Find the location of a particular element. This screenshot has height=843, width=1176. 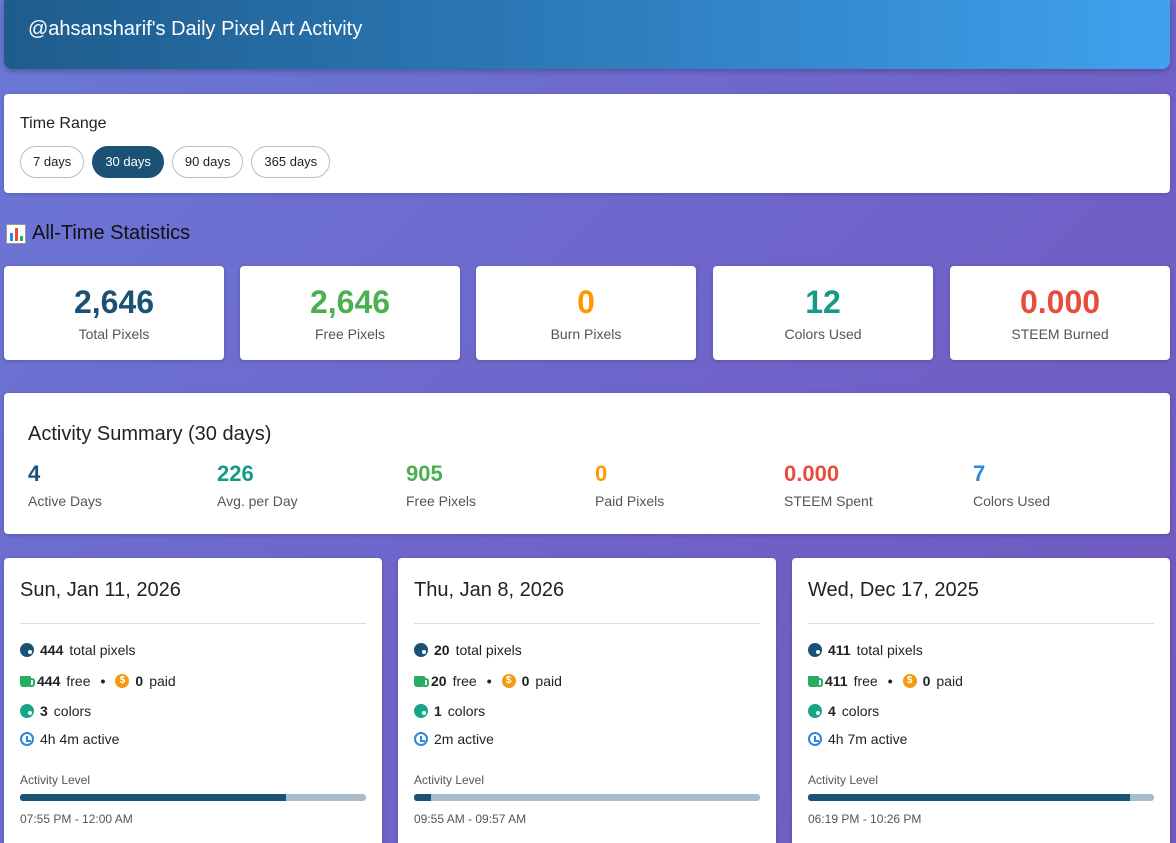

summary-item-active-days: 4 Active Days is located at coordinates (65, 485).